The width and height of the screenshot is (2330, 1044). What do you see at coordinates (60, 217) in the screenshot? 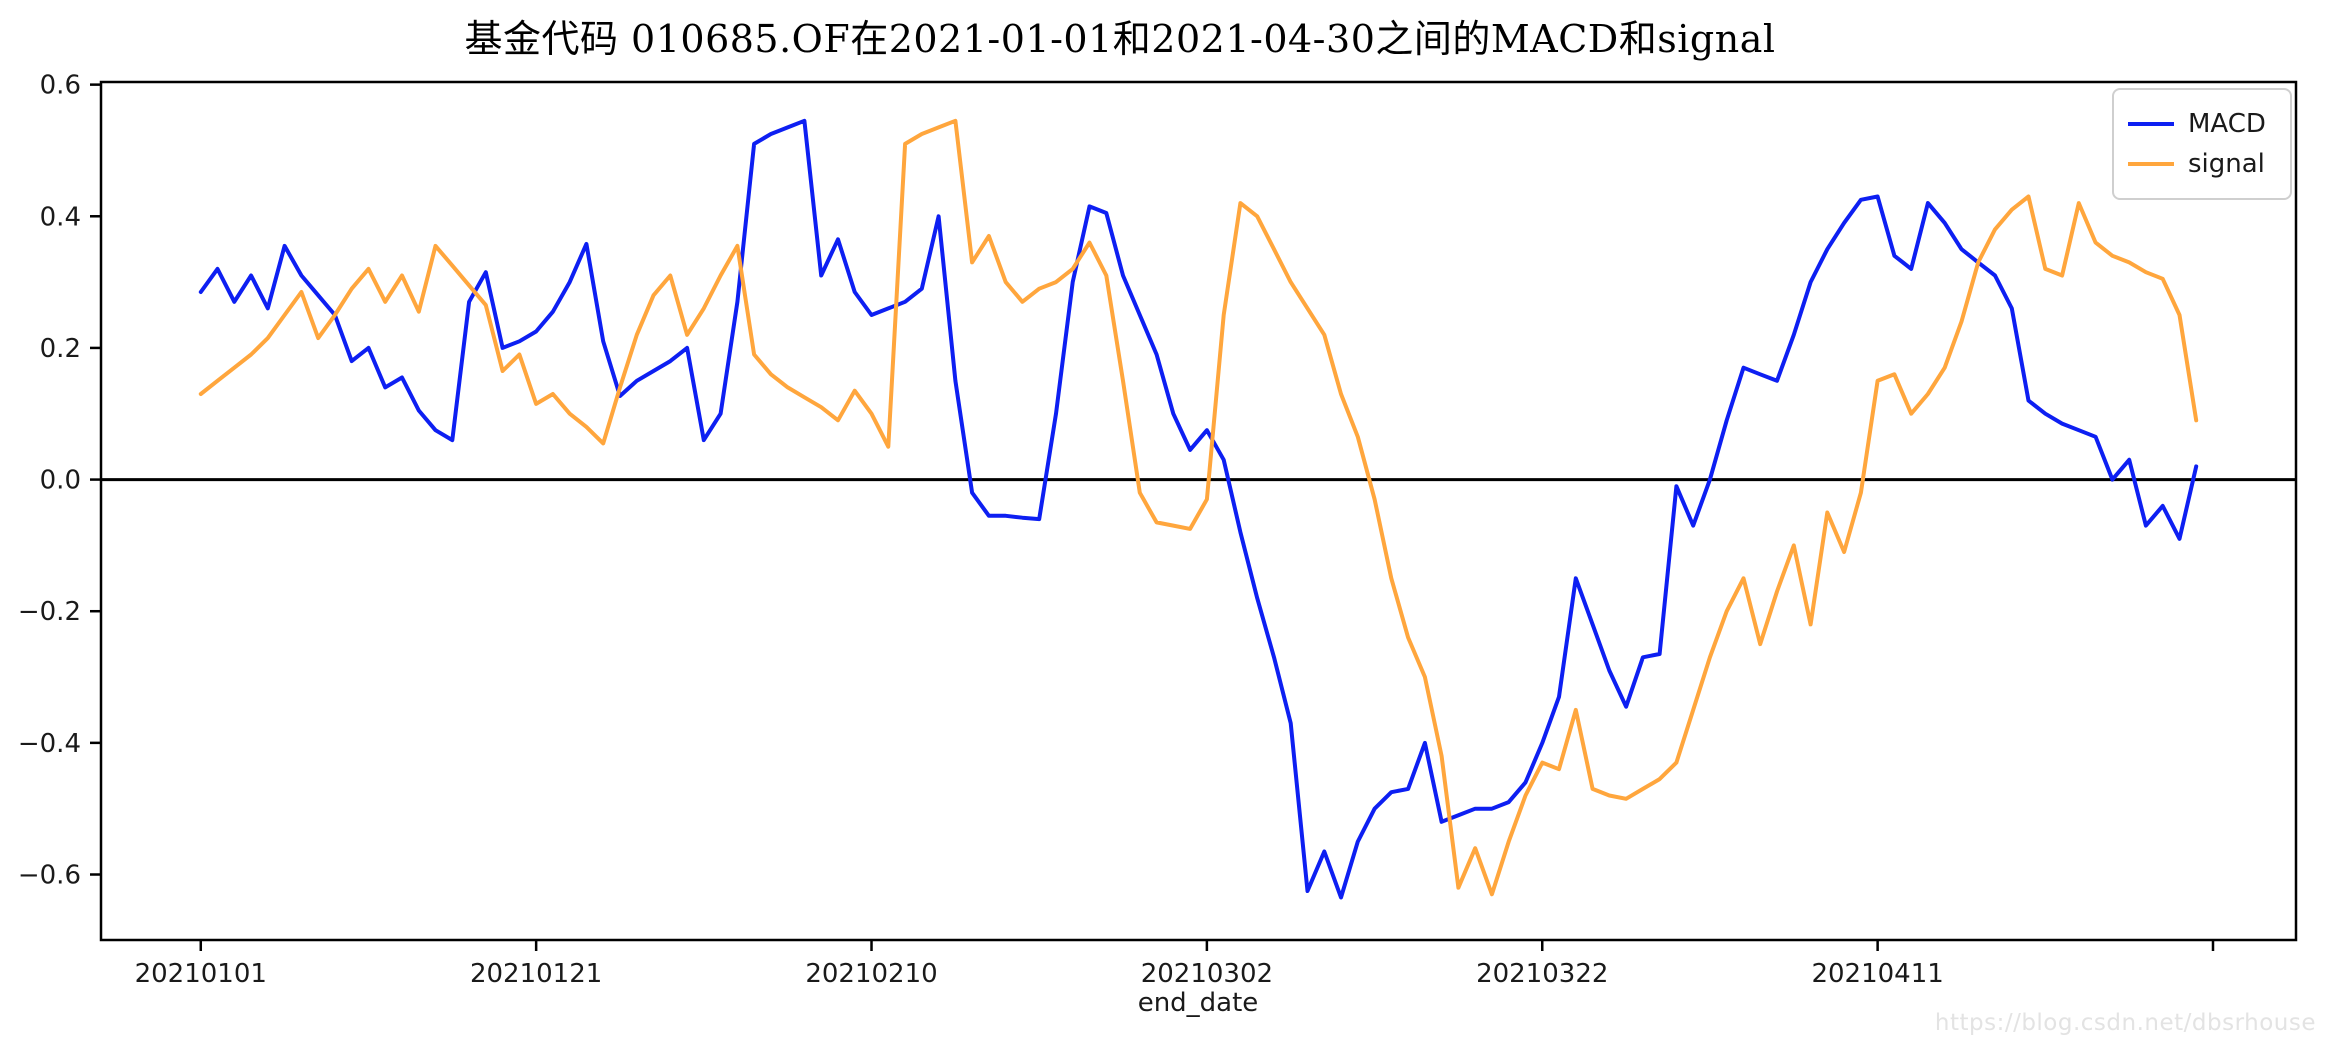
I see `y-tick-label: 0.4` at bounding box center [60, 217].